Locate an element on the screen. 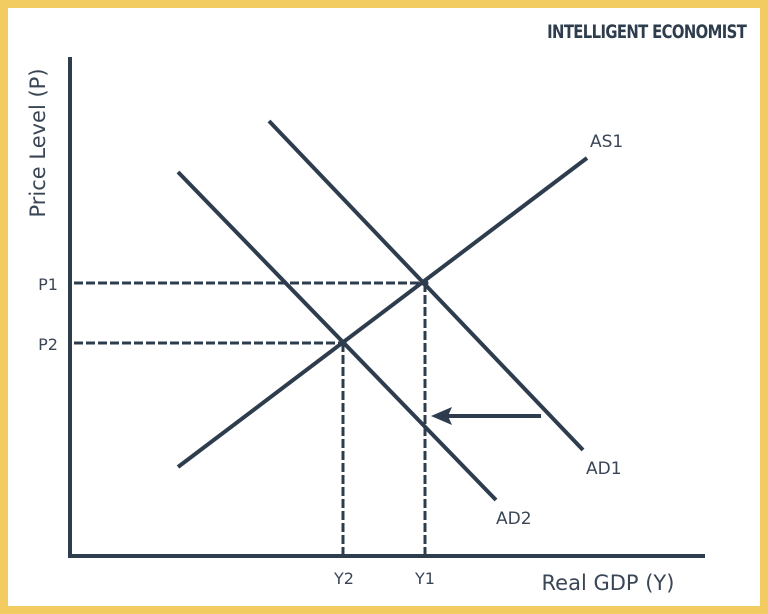 The height and width of the screenshot is (614, 768). brand-logo-text: INTELLIGENT ECONOMIST is located at coordinates (646, 32).